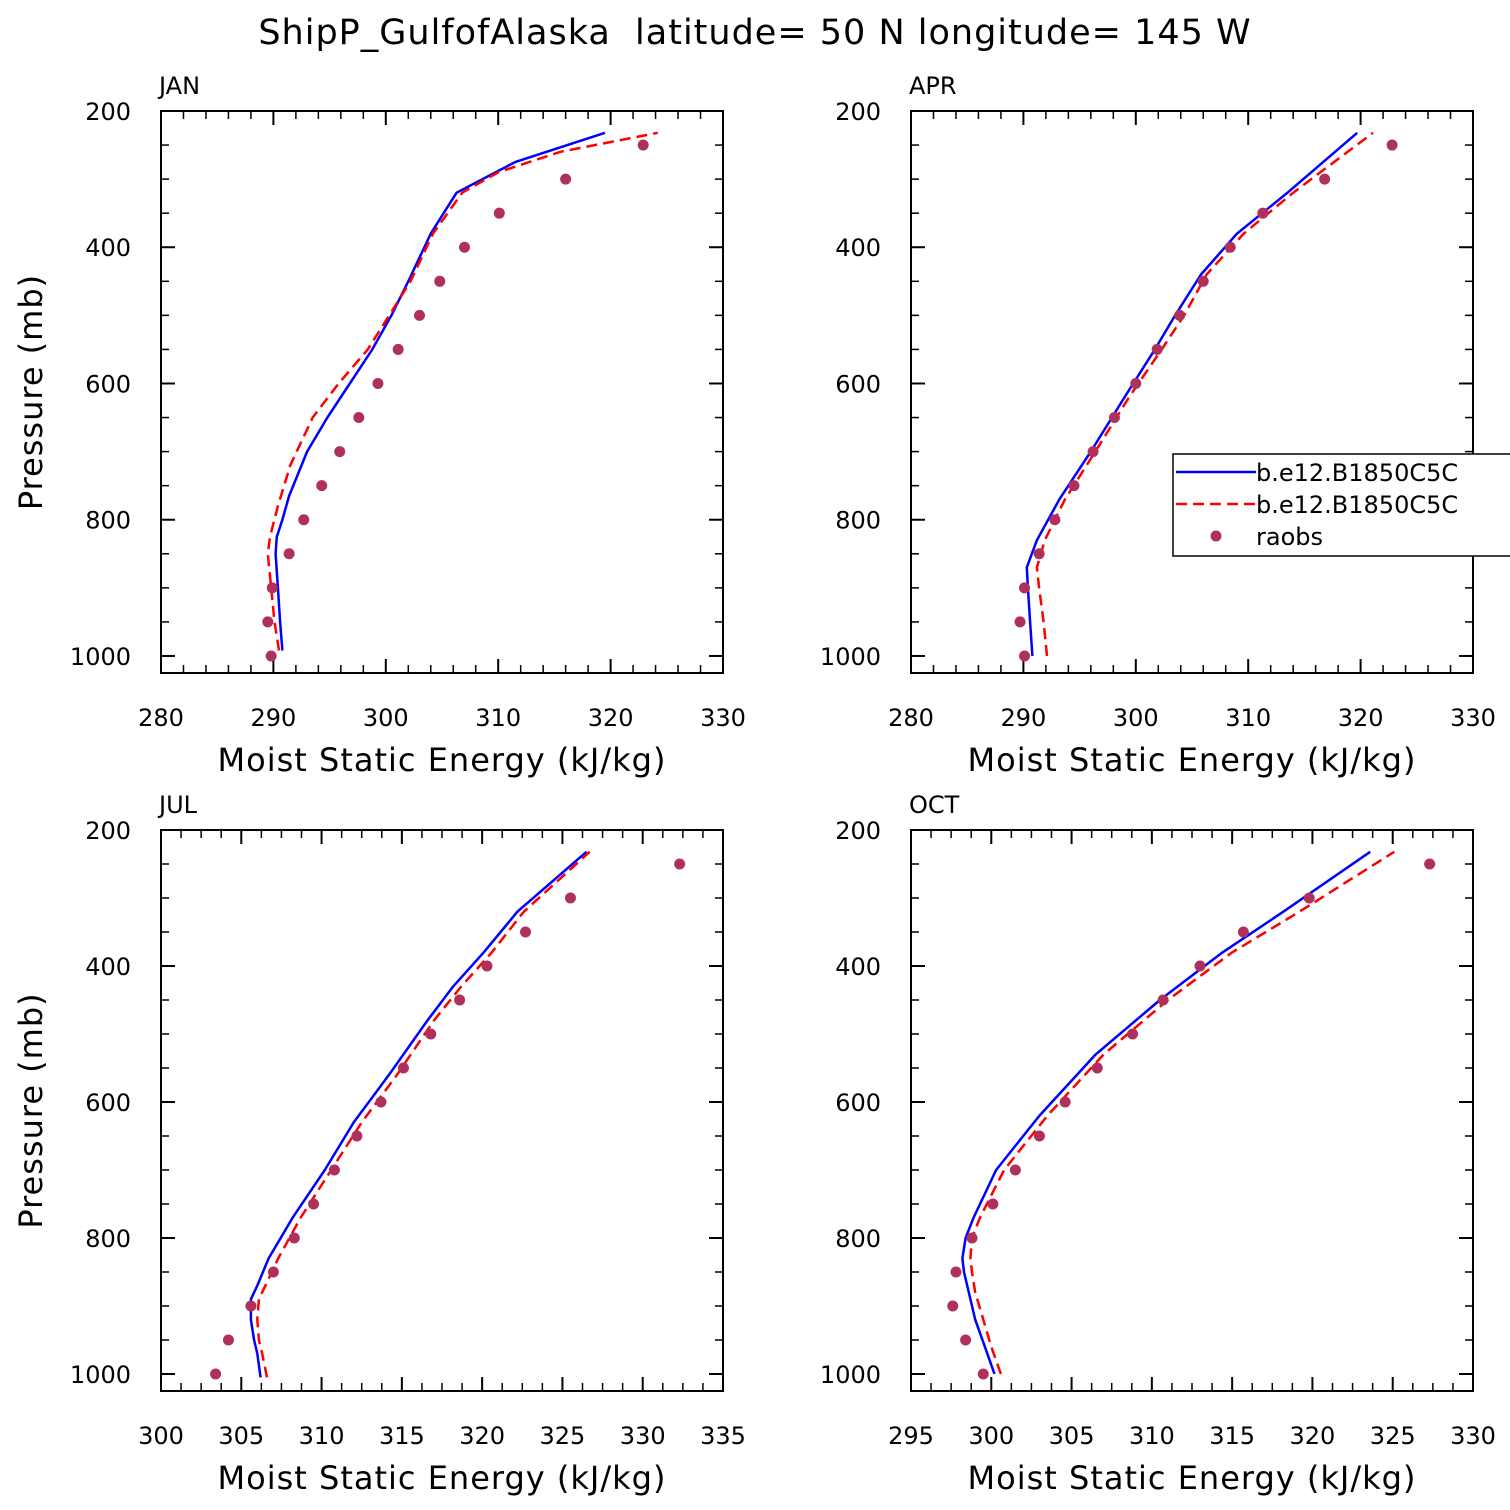 Image resolution: width=1510 pixels, height=1510 pixels. I want to click on x-tick-label: 280, so click(161, 718).